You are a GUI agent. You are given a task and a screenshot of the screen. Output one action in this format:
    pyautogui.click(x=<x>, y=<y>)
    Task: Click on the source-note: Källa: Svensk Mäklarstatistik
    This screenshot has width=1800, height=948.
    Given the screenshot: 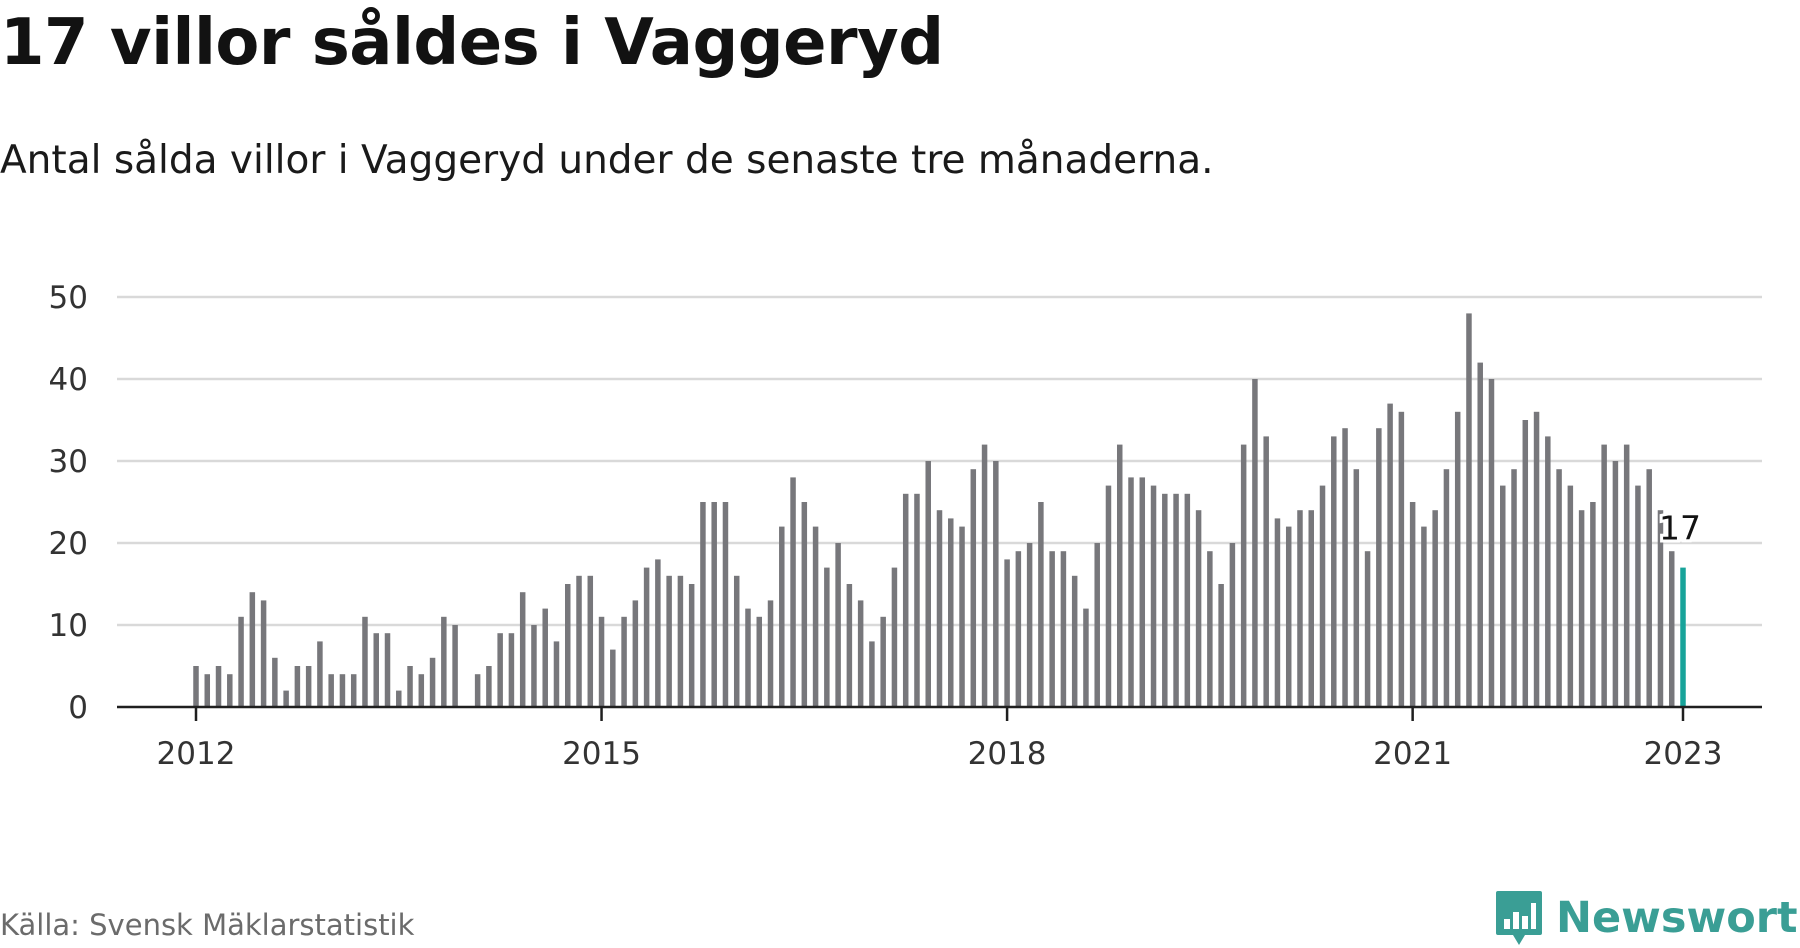 What is the action you would take?
    pyautogui.click(x=207, y=925)
    